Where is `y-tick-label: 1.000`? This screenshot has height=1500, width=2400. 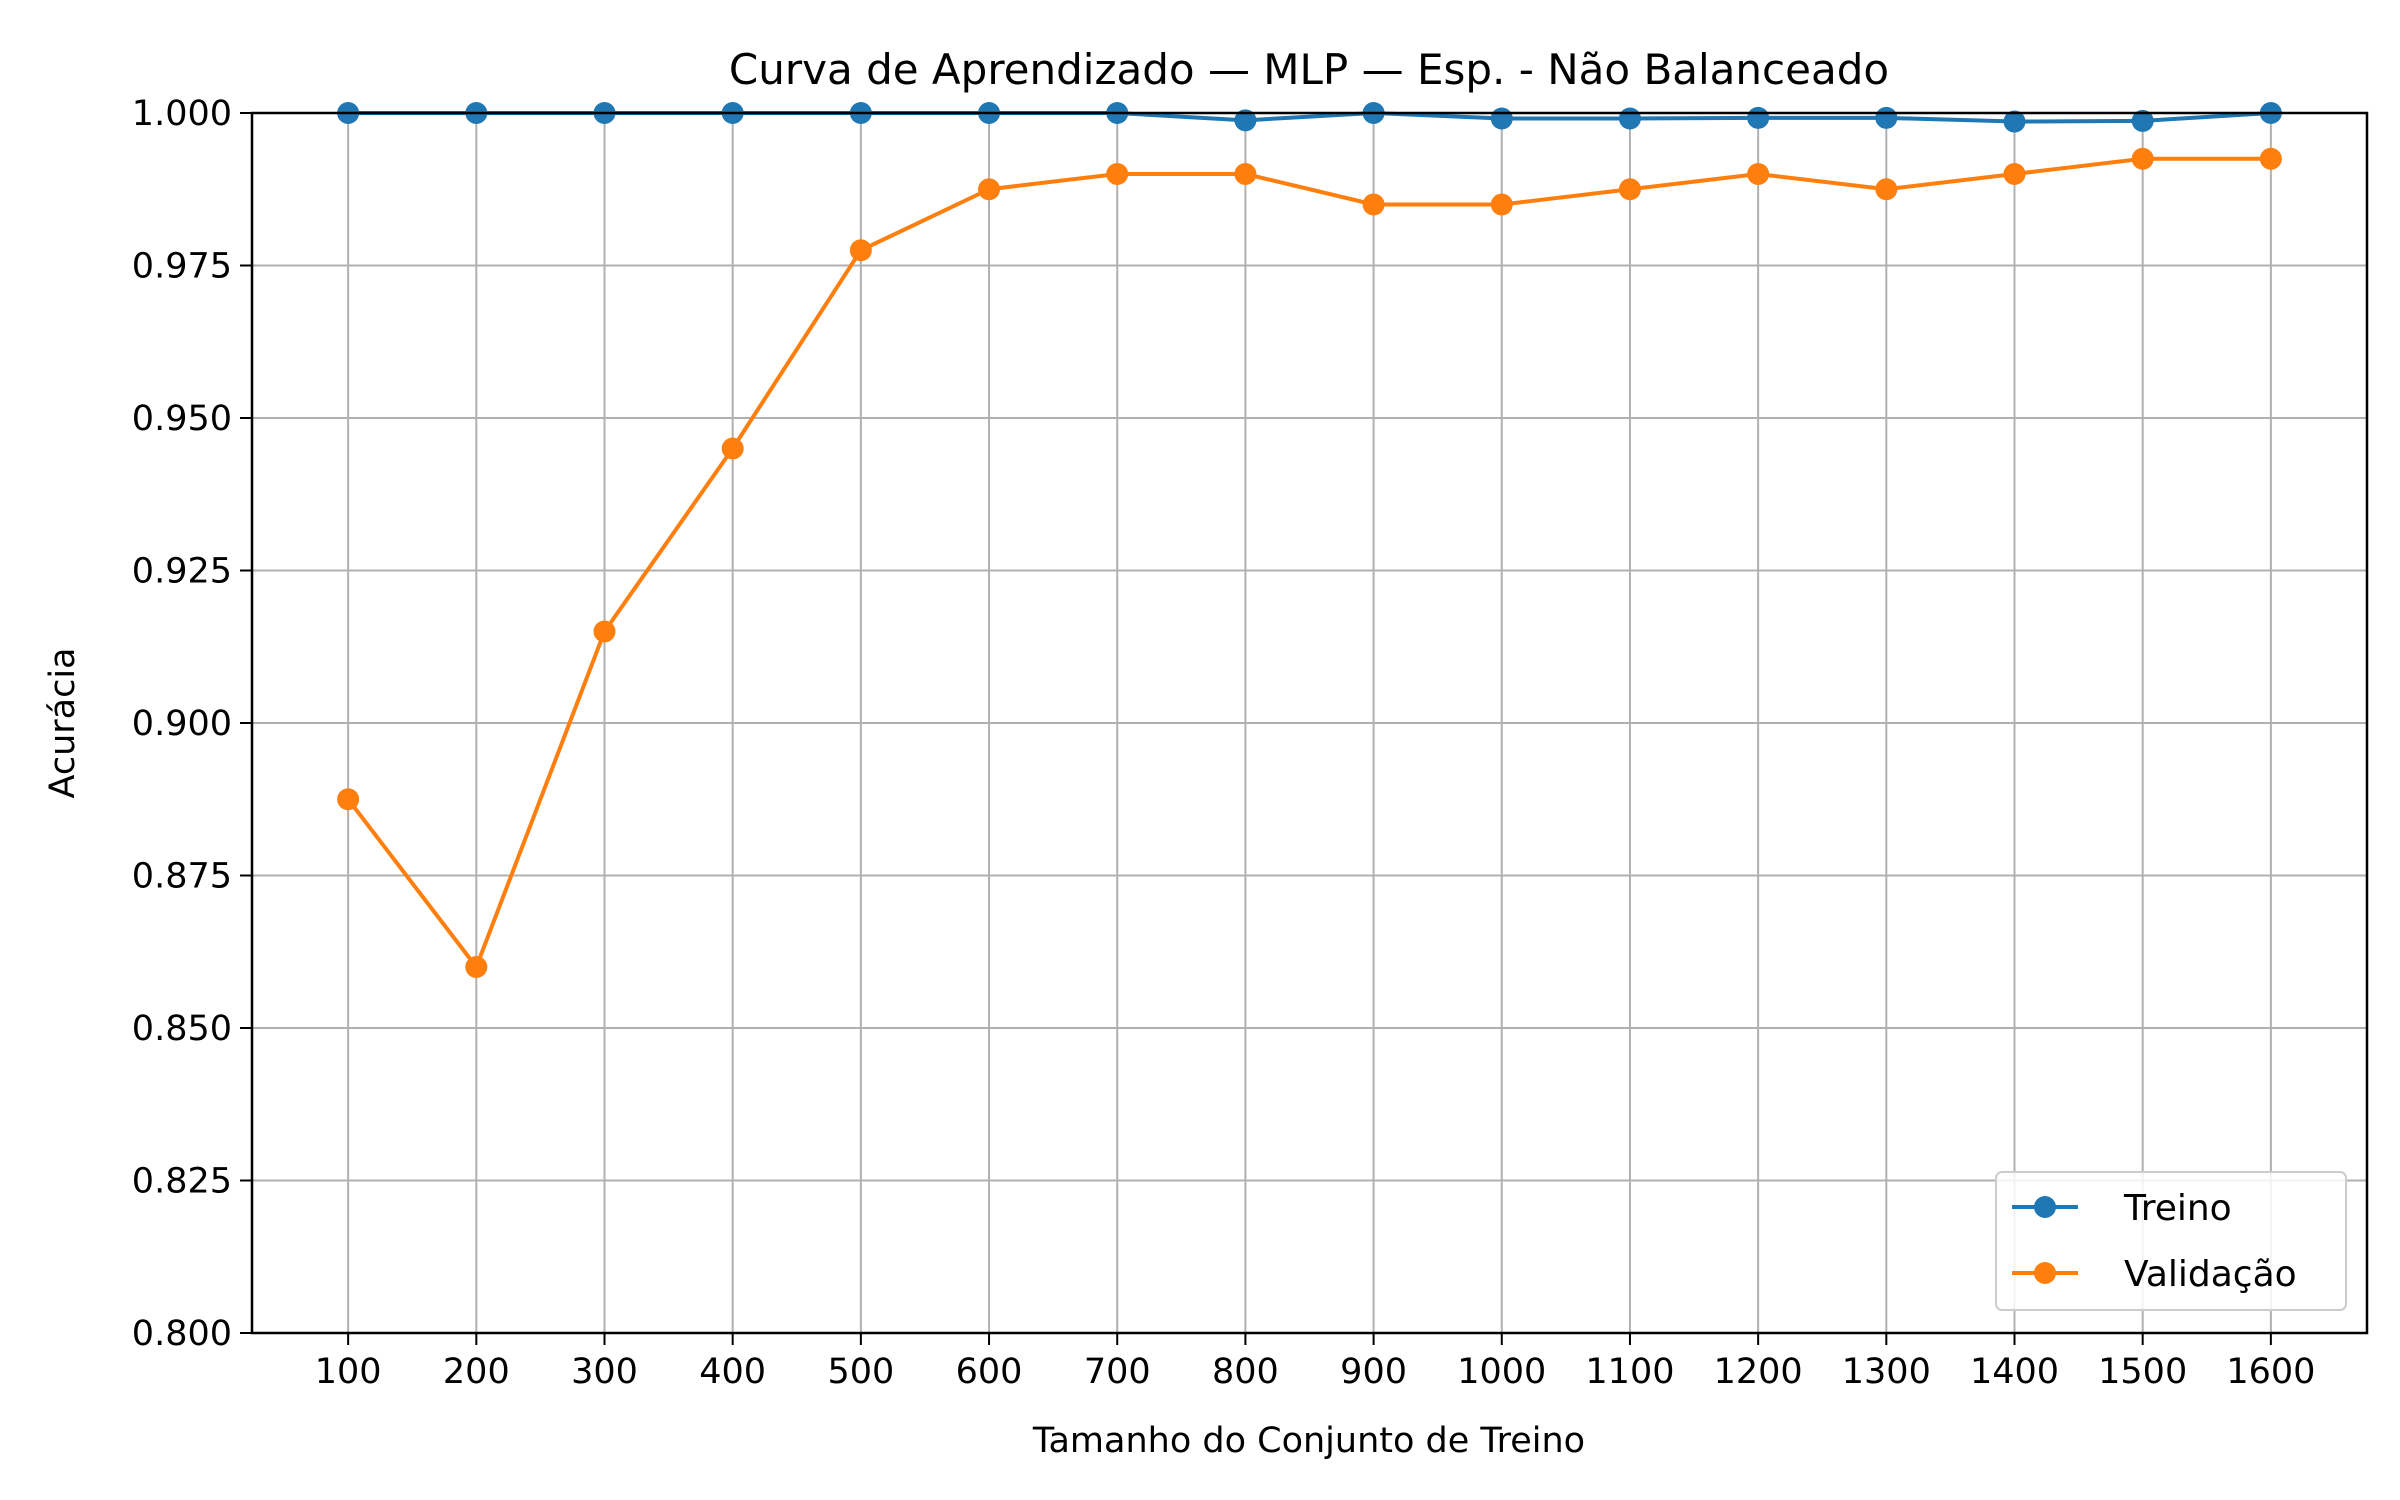
y-tick-label: 1.000 is located at coordinates (182, 114).